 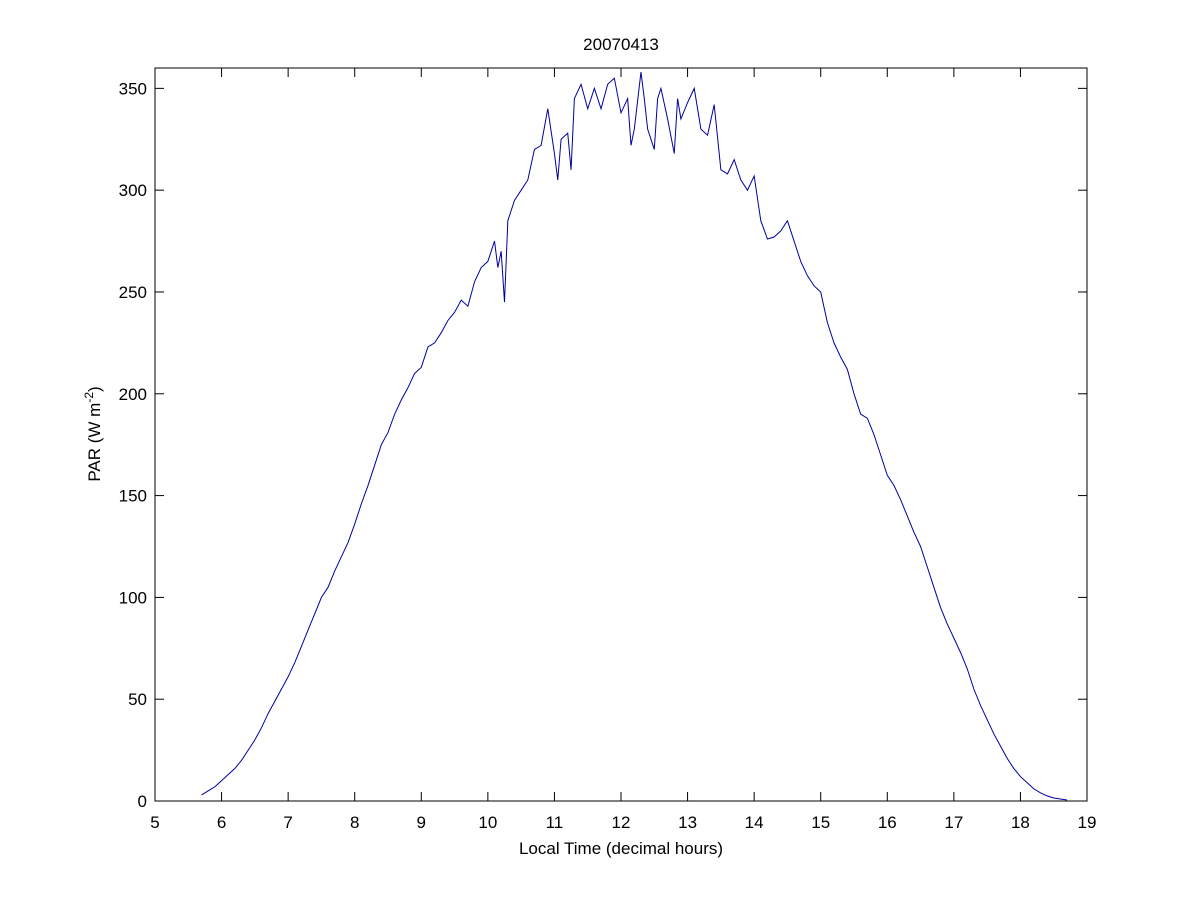 I want to click on chart-title: 20070413, so click(x=621, y=44).